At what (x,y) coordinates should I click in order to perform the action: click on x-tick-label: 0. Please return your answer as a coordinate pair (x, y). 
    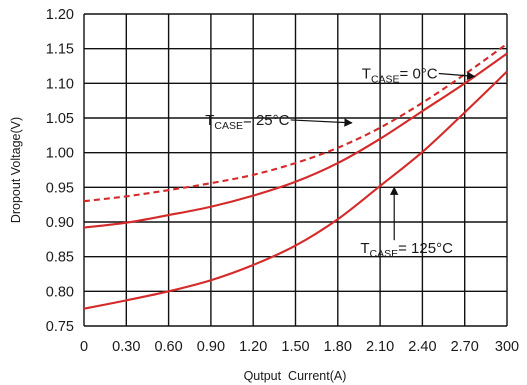
    Looking at the image, I should click on (84, 347).